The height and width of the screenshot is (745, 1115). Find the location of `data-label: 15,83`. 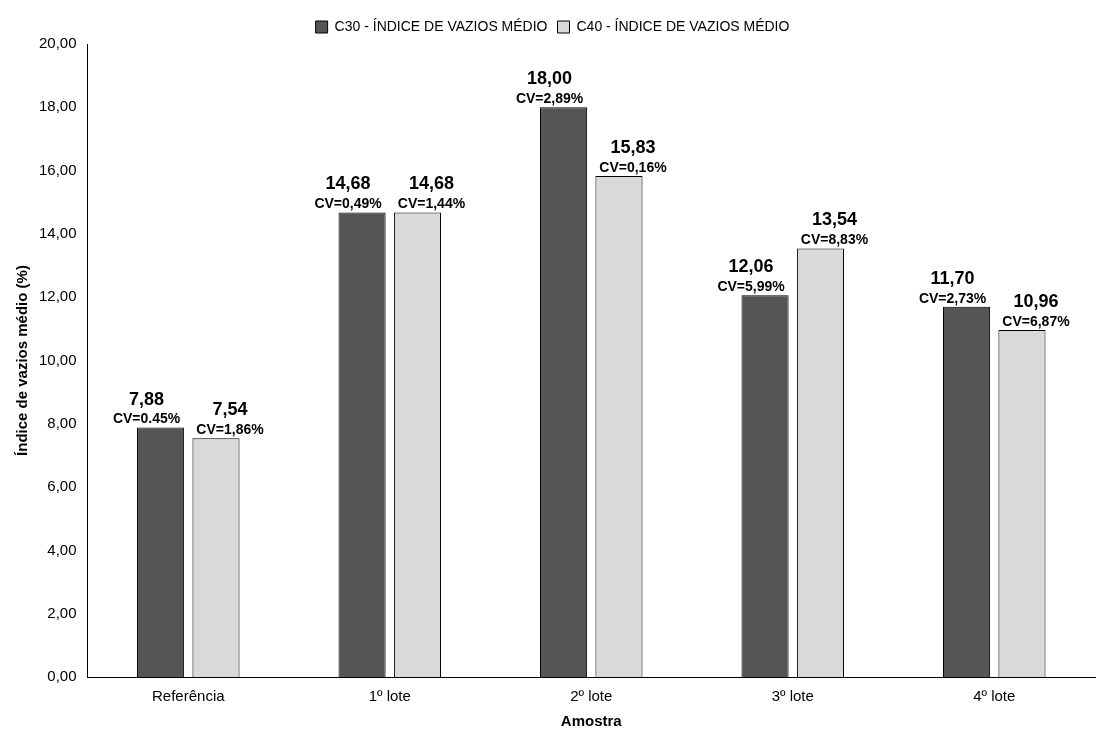

data-label: 15,83 is located at coordinates (633, 146).